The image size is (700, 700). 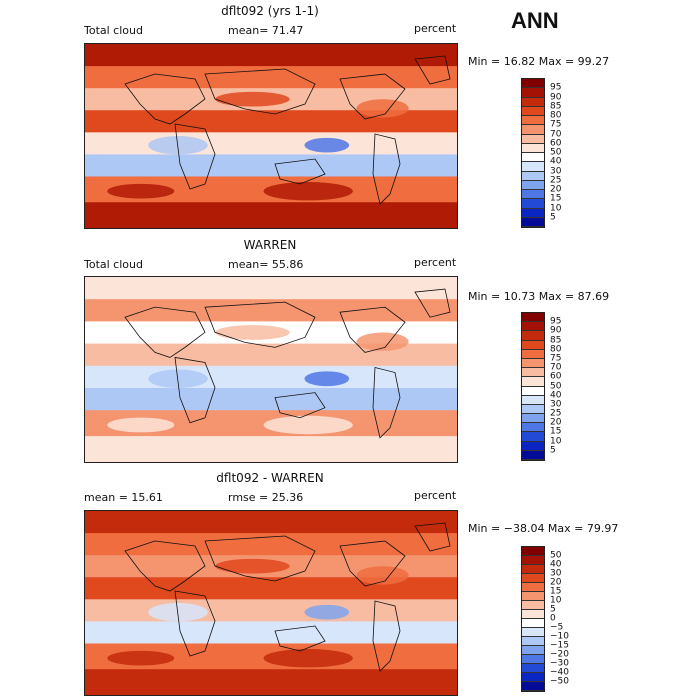 I want to click on colorbar-tick-label: 80, so click(x=556, y=349).